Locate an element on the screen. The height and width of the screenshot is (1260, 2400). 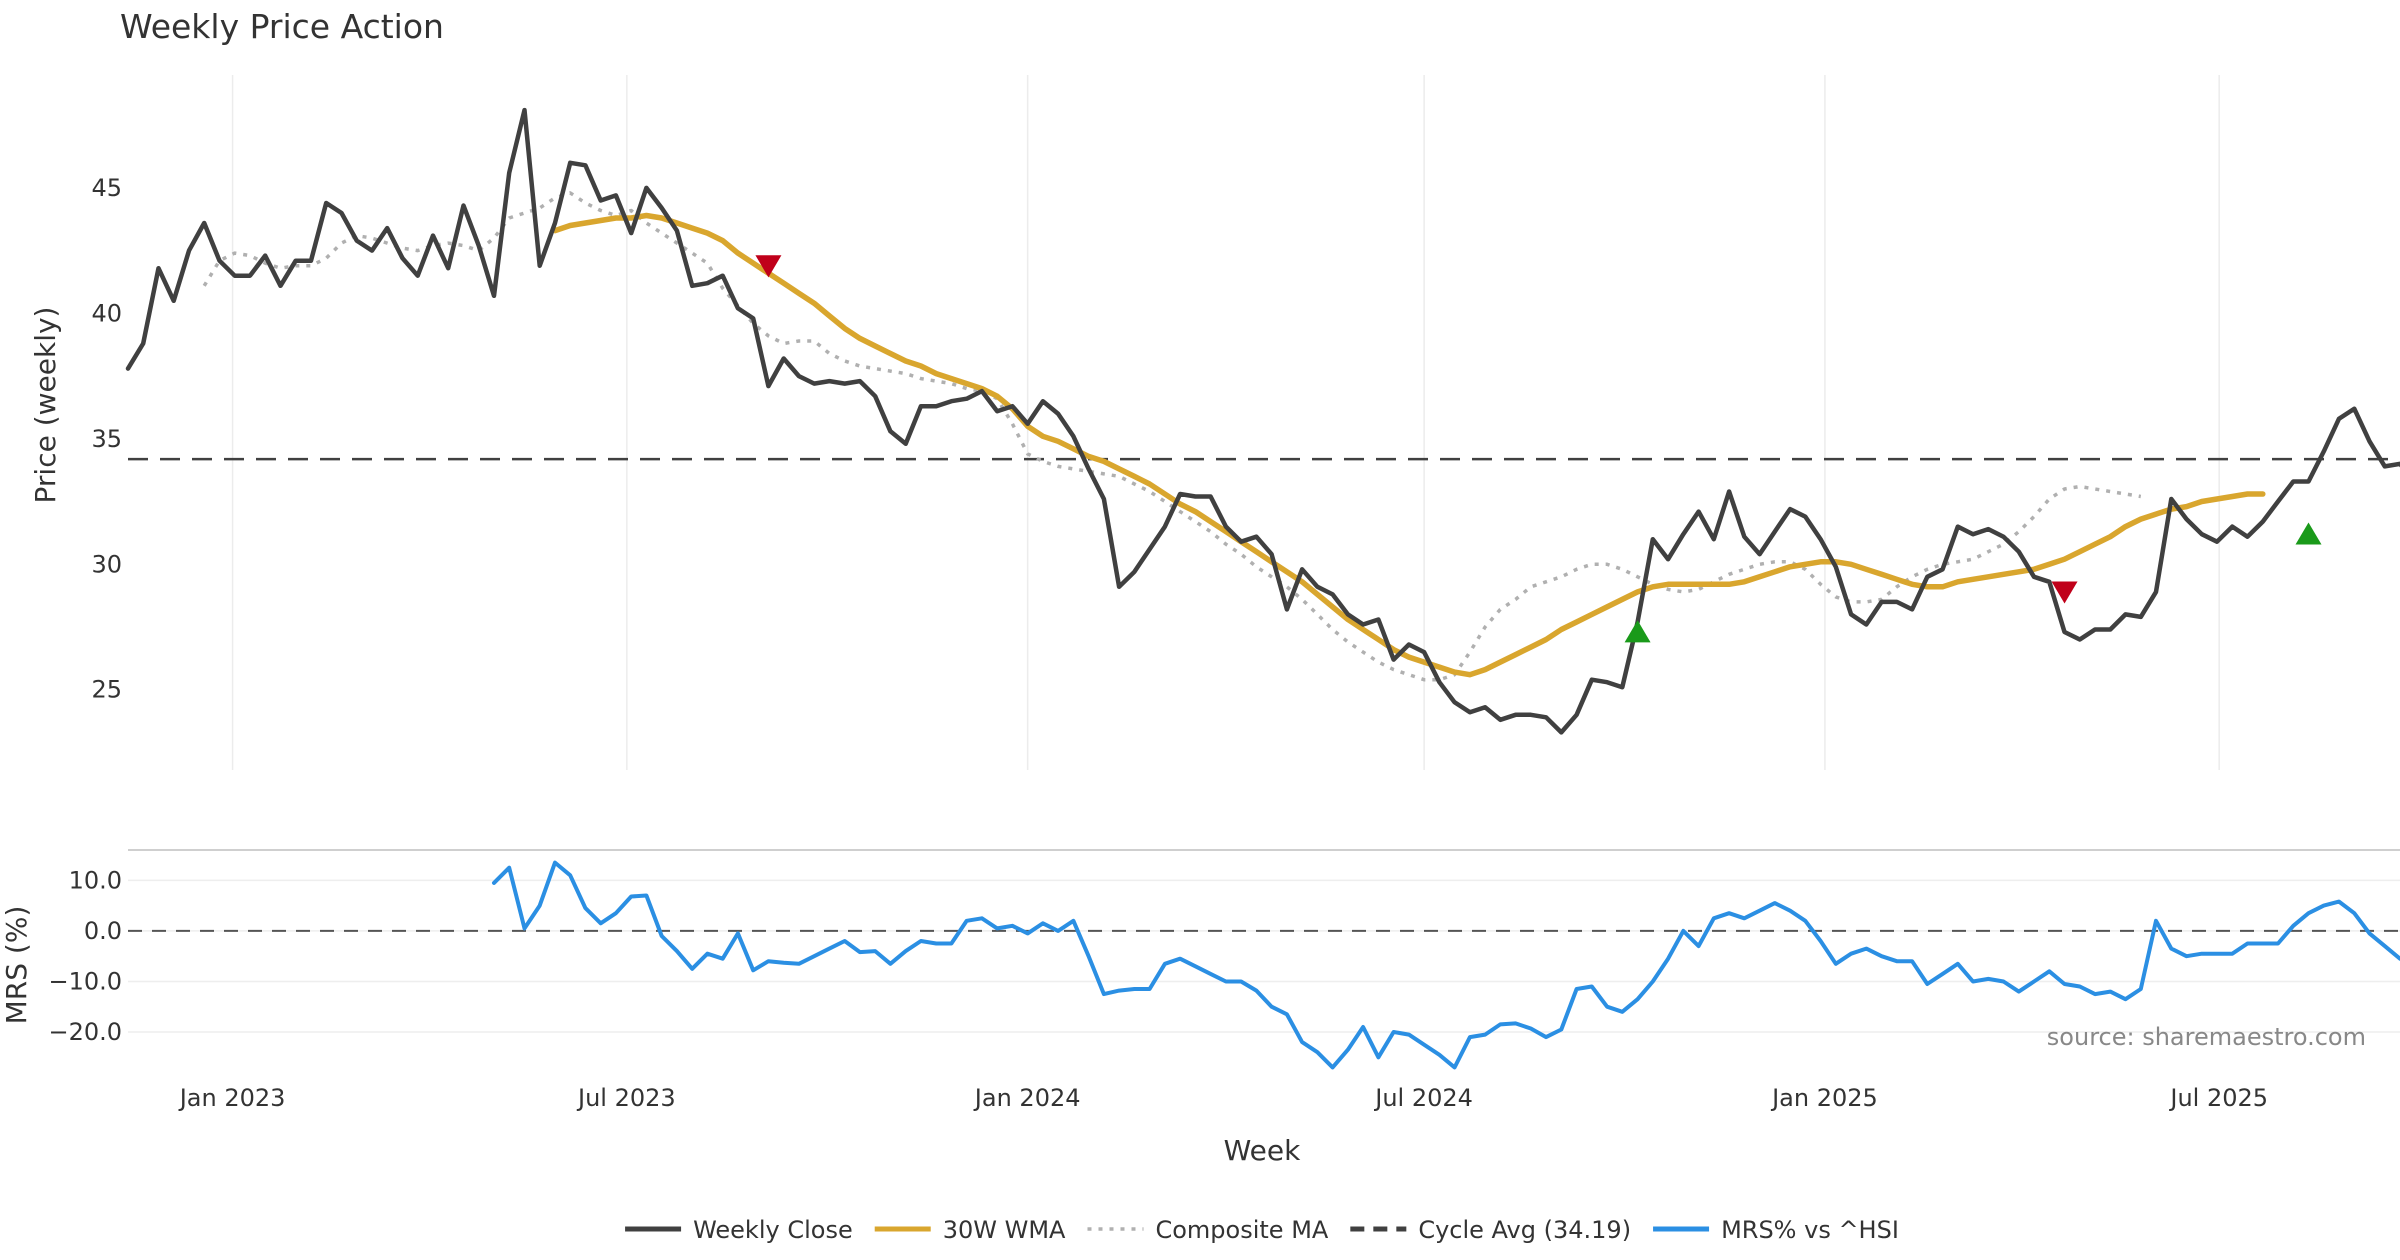
x-tick-label: Jan 2023 is located at coordinates (232, 1098).